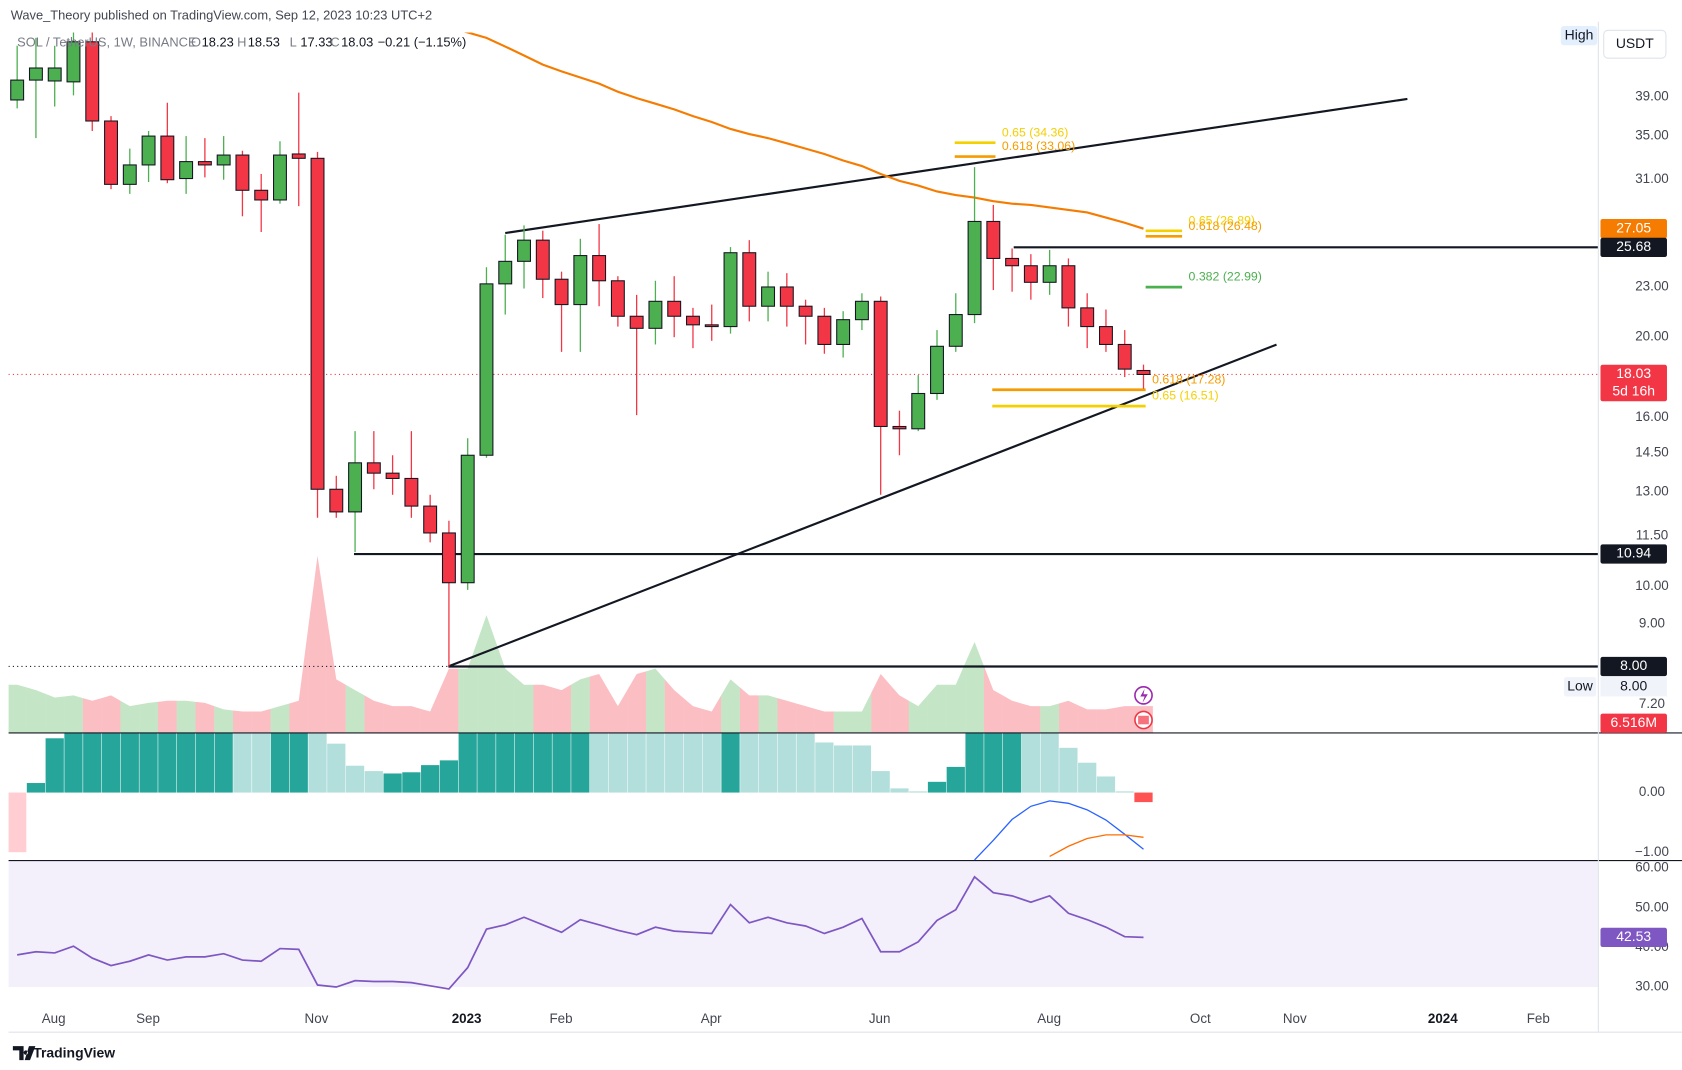 This screenshot has width=1682, height=1070. Describe the element at coordinates (1222, 220) in the screenshot. I see `fib-label: 0.65 (26.89)` at that location.